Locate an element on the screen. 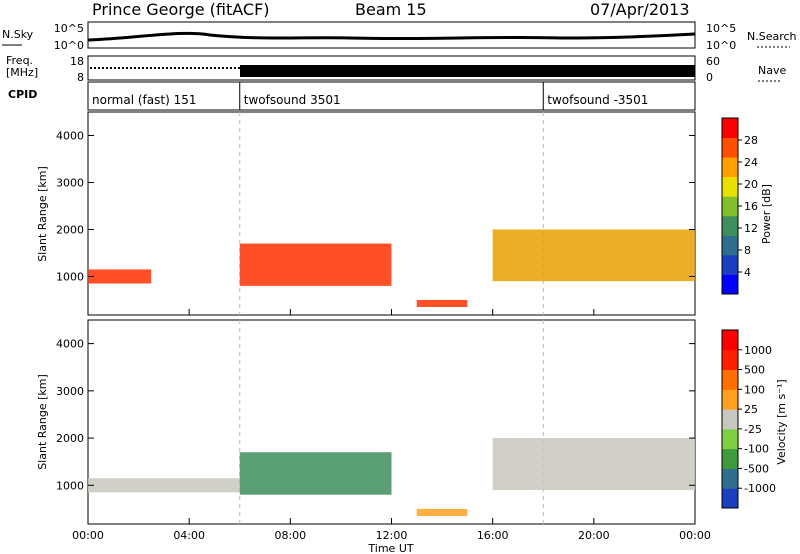 The height and width of the screenshot is (554, 800). colorbar-tick-label: 28 is located at coordinates (751, 140).